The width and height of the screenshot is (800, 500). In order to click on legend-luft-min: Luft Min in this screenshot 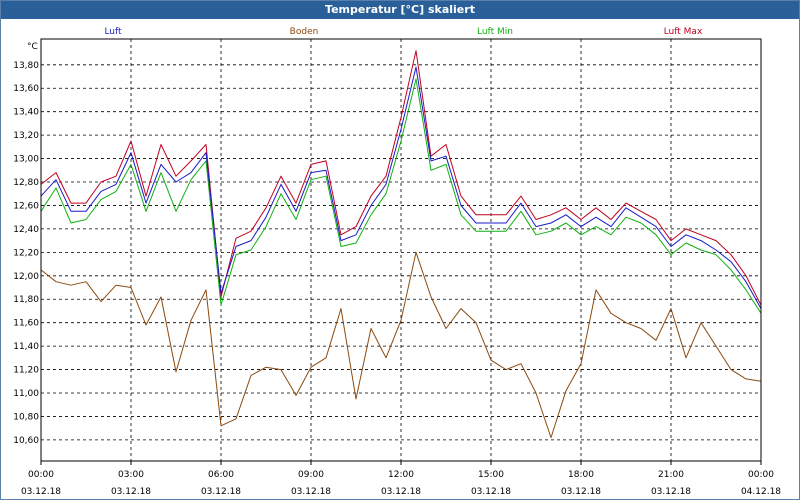, I will do `click(495, 32)`.